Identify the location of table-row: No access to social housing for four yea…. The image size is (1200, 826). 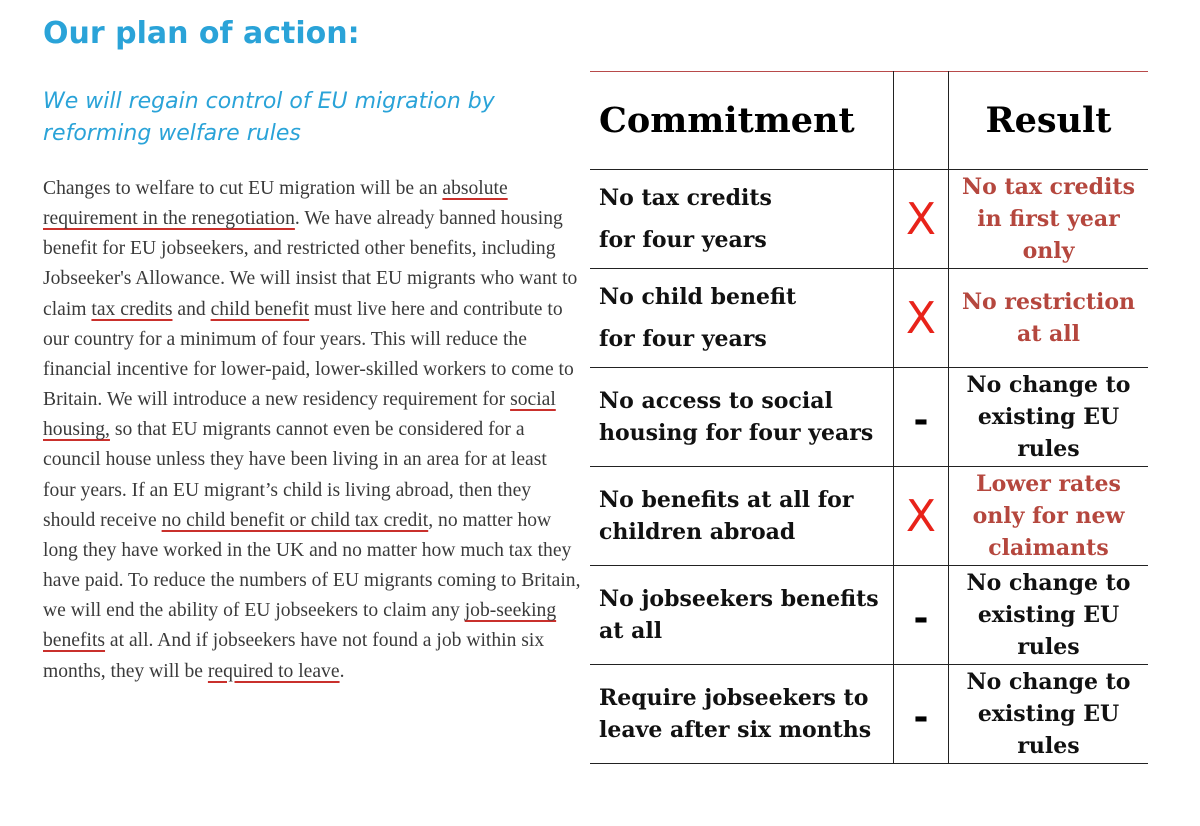
(869, 417).